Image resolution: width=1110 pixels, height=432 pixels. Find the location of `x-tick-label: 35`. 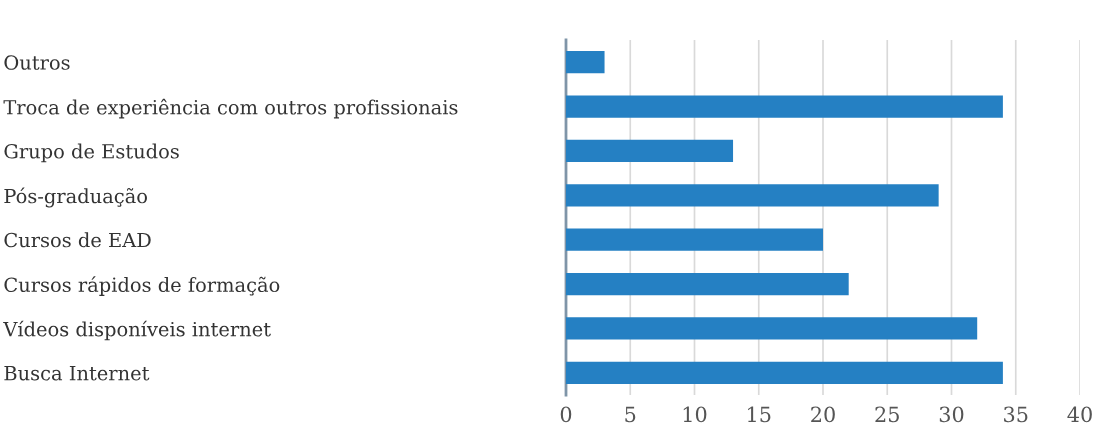

x-tick-label: 35 is located at coordinates (1016, 414).